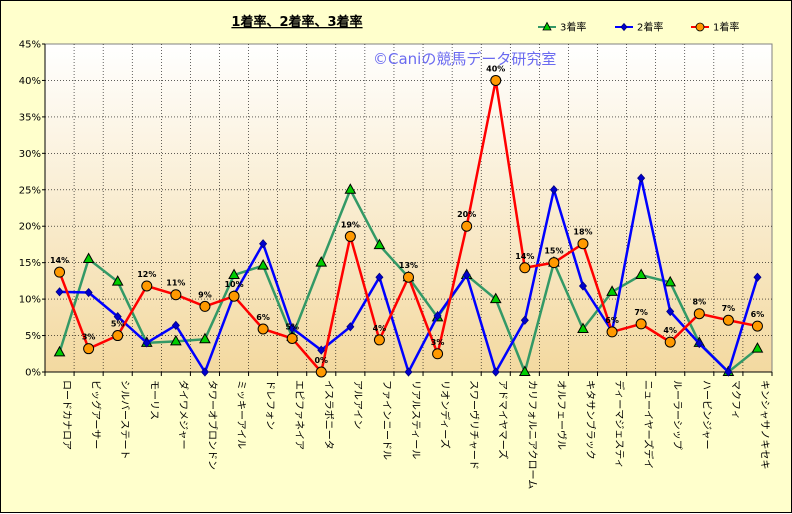 This screenshot has width=792, height=514. Describe the element at coordinates (30, 190) in the screenshot. I see `y-tick-label: 25%` at that location.